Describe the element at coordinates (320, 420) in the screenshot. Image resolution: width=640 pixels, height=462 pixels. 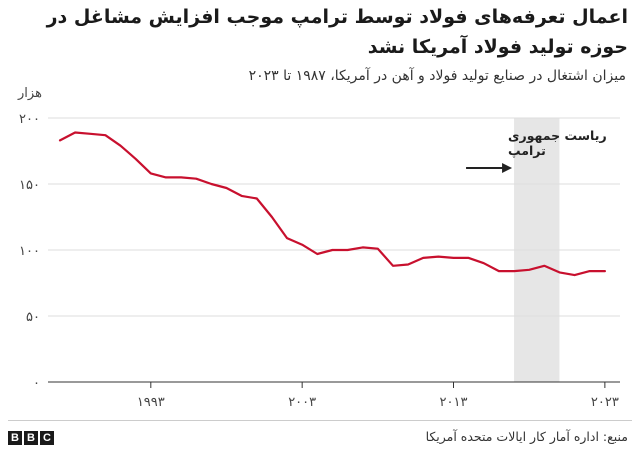
I see `footer-divider` at that location.